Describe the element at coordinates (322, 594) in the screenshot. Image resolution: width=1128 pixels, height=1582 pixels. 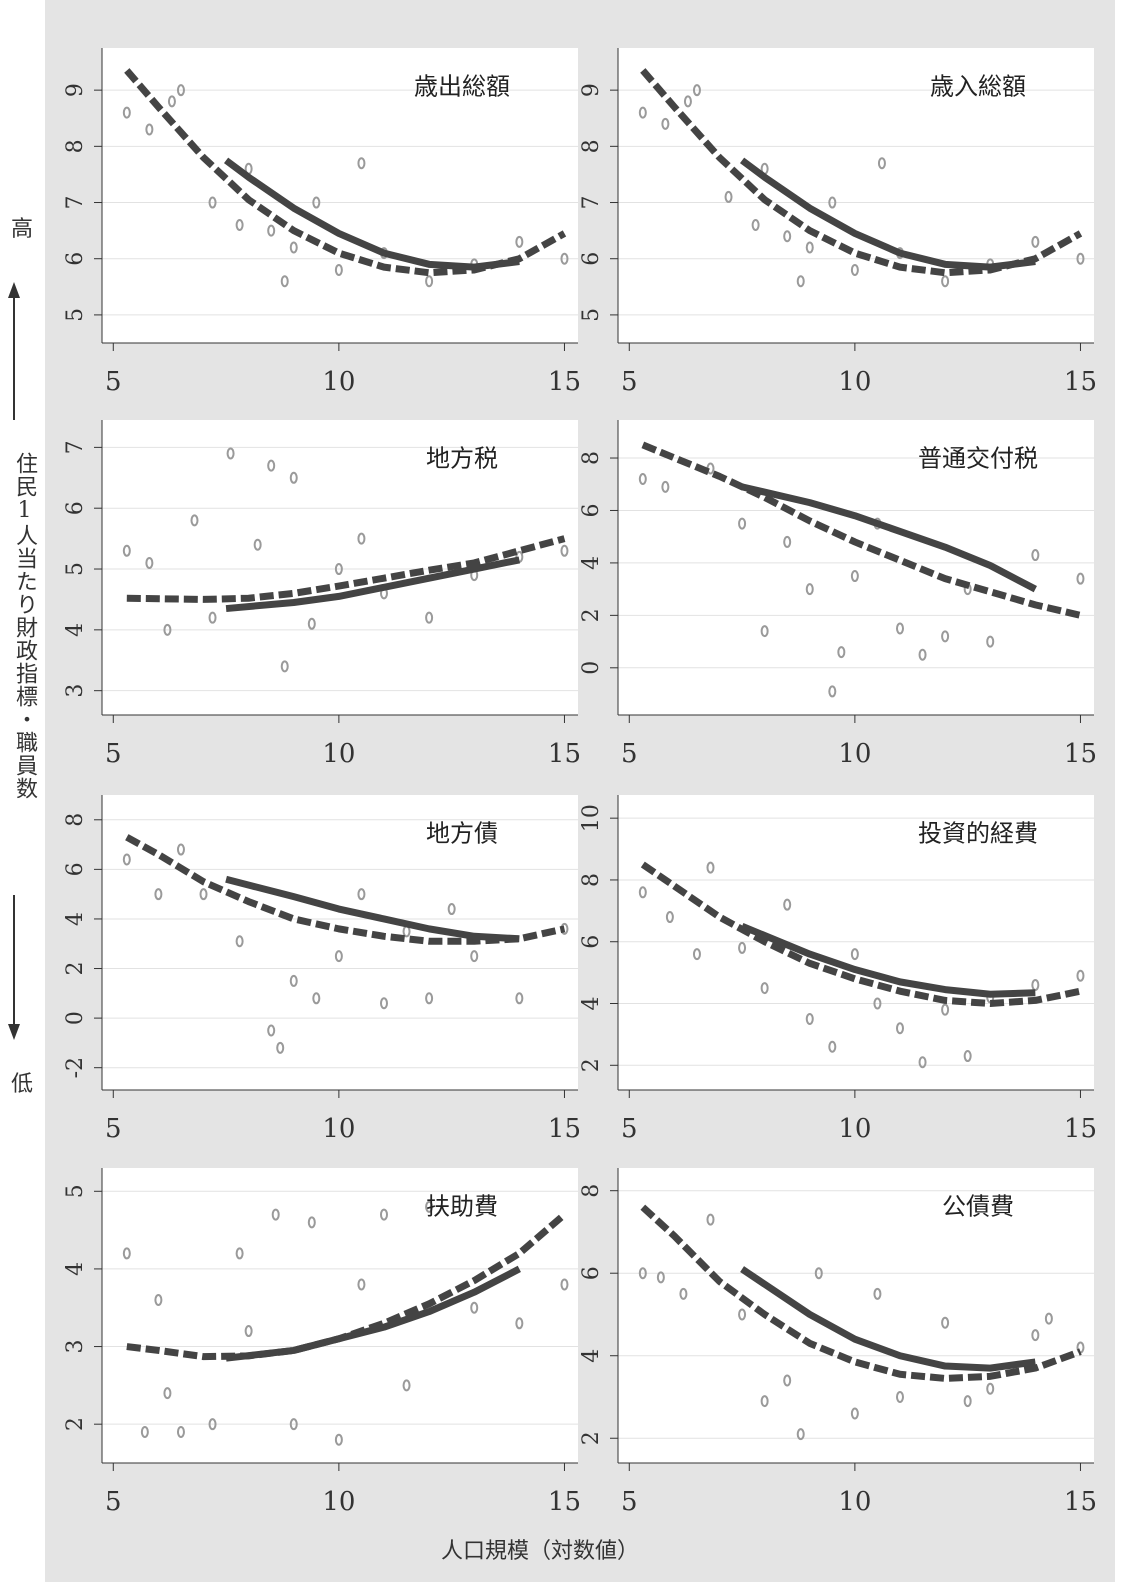
I see `panel: 3 4 5 6 7 5 10 15 地方税` at that location.